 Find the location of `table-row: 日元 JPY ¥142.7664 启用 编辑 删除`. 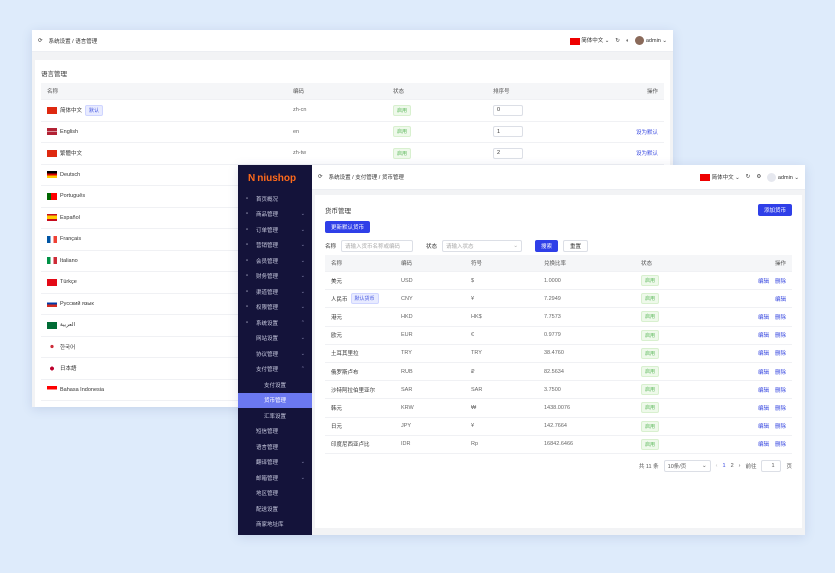

table-row: 日元 JPY ¥142.7664 启用 编辑 删除 is located at coordinates (558, 427).